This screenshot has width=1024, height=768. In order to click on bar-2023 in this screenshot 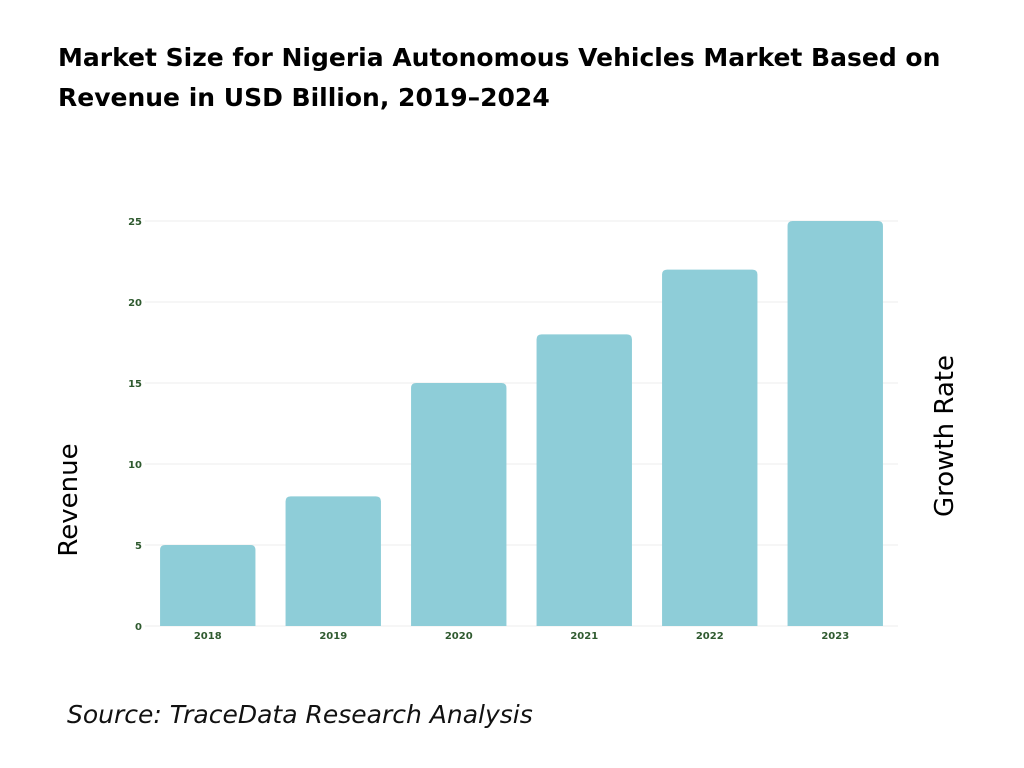, I will do `click(835, 423)`.